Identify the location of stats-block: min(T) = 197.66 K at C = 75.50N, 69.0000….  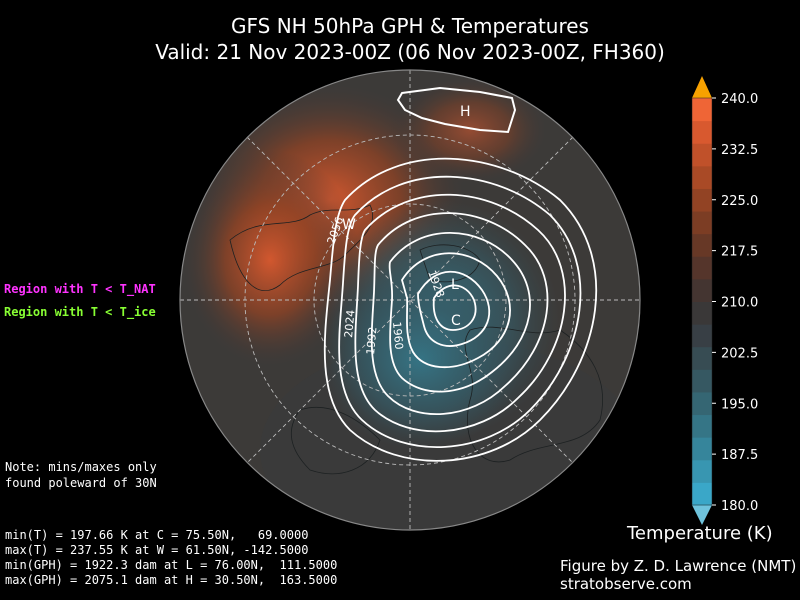
(171, 558).